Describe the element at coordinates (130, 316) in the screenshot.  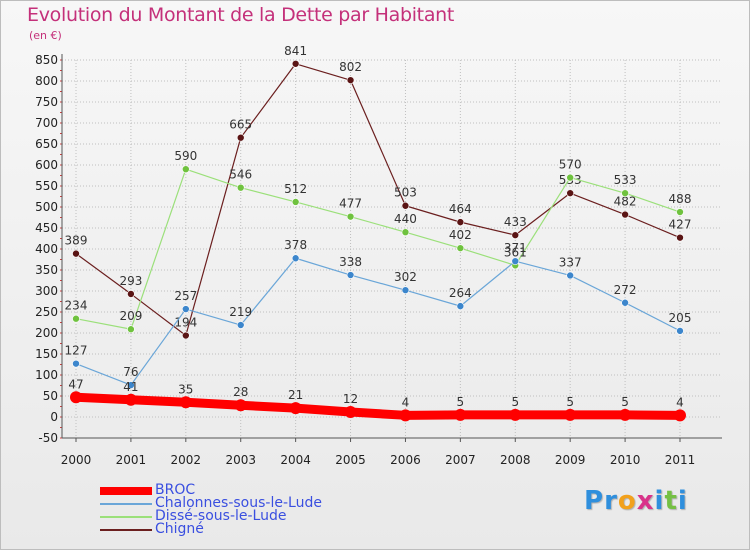
I see `data-label: 209` at that location.